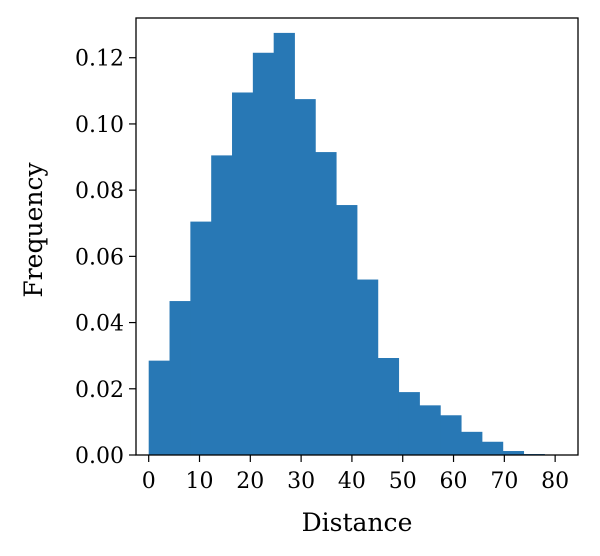 The image size is (600, 556). Describe the element at coordinates (99, 324) in the screenshot. I see `y-tick-label: 0.04` at that location.